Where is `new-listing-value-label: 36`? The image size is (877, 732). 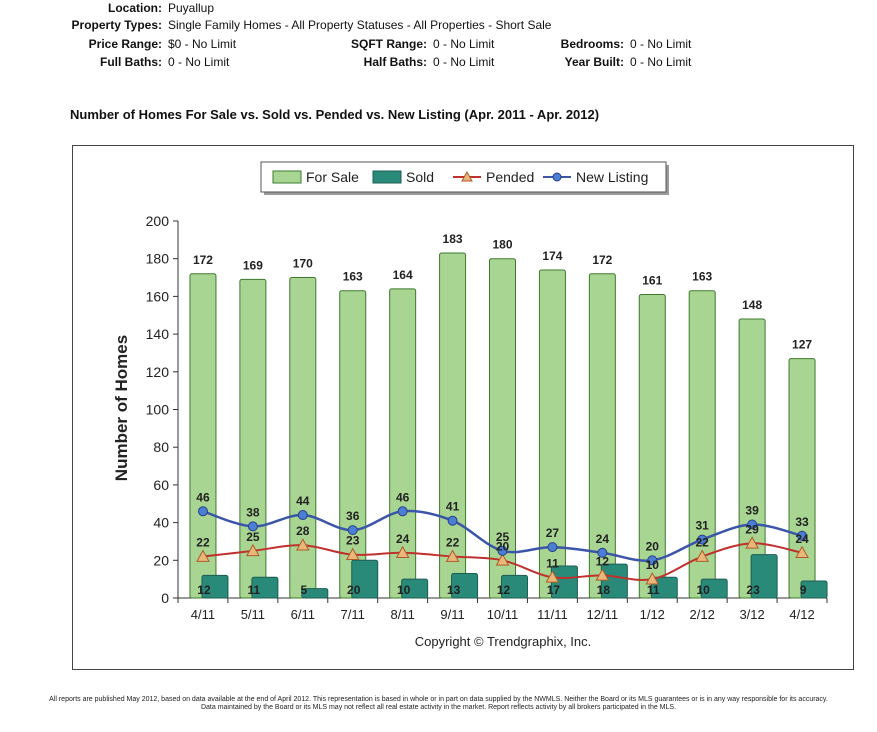
new-listing-value-label: 36 is located at coordinates (353, 516).